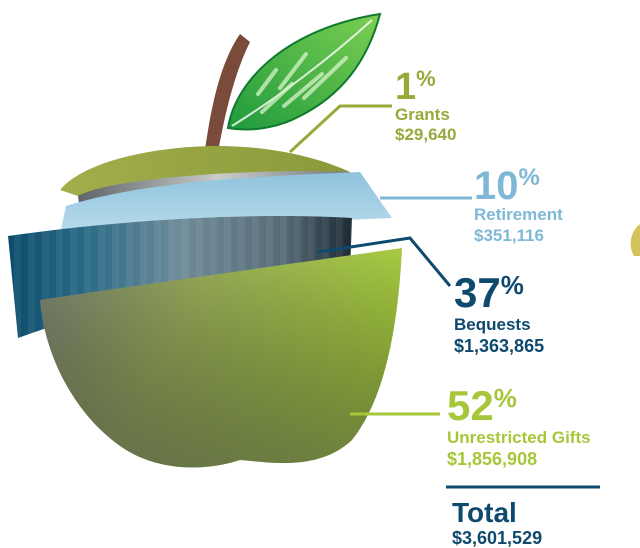 This screenshot has width=640, height=548. I want to click on amount-bequests: $1,363,865, so click(499, 346).